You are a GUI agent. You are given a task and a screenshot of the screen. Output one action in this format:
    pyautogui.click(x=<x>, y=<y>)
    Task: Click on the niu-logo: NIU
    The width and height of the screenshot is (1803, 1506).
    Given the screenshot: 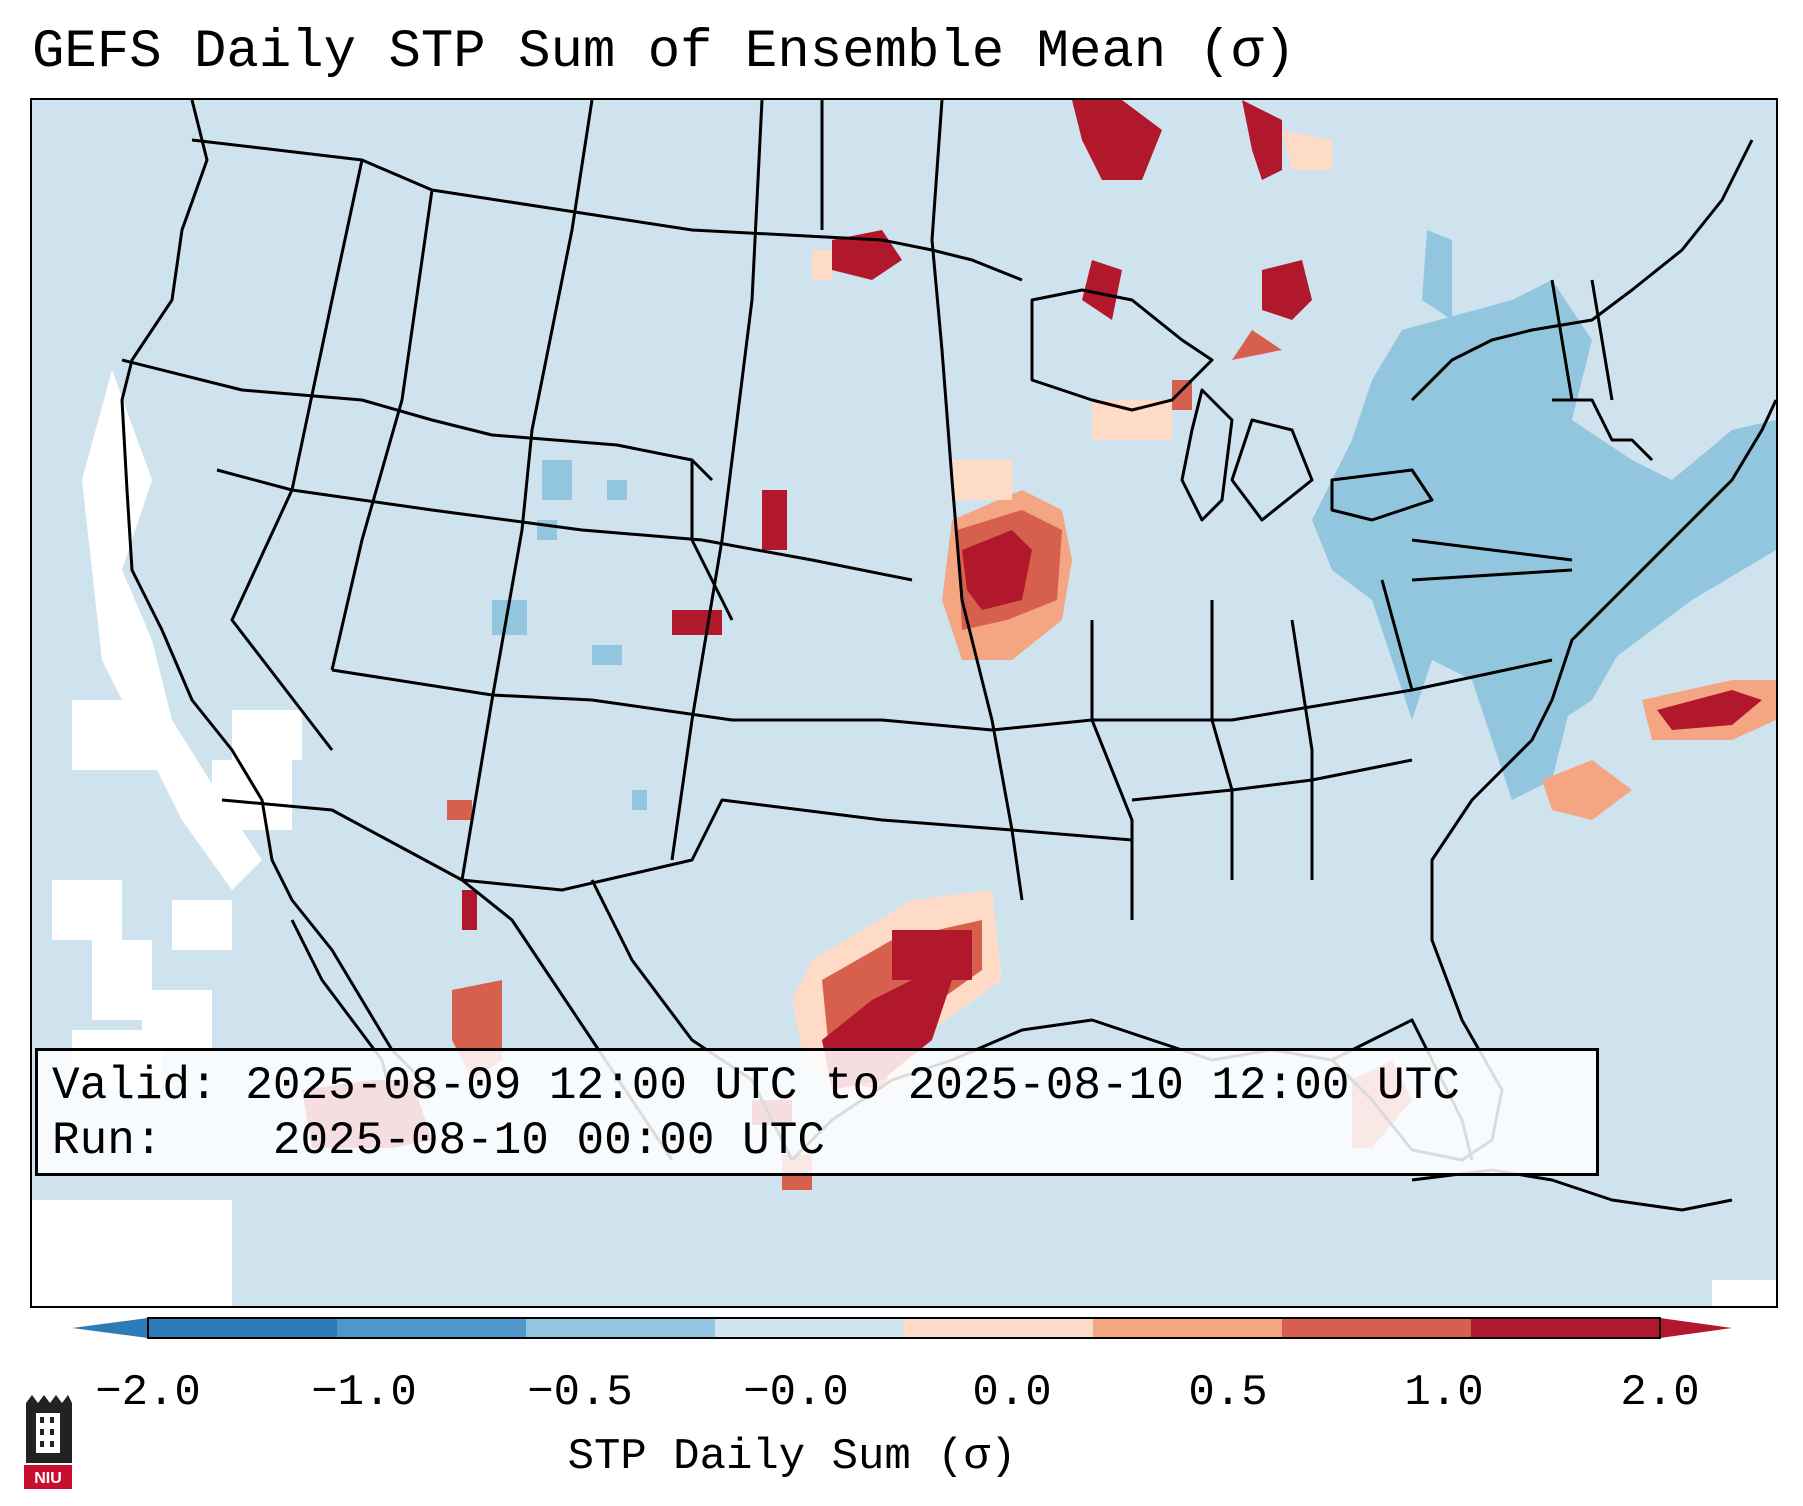 What is the action you would take?
    pyautogui.click(x=48, y=1442)
    